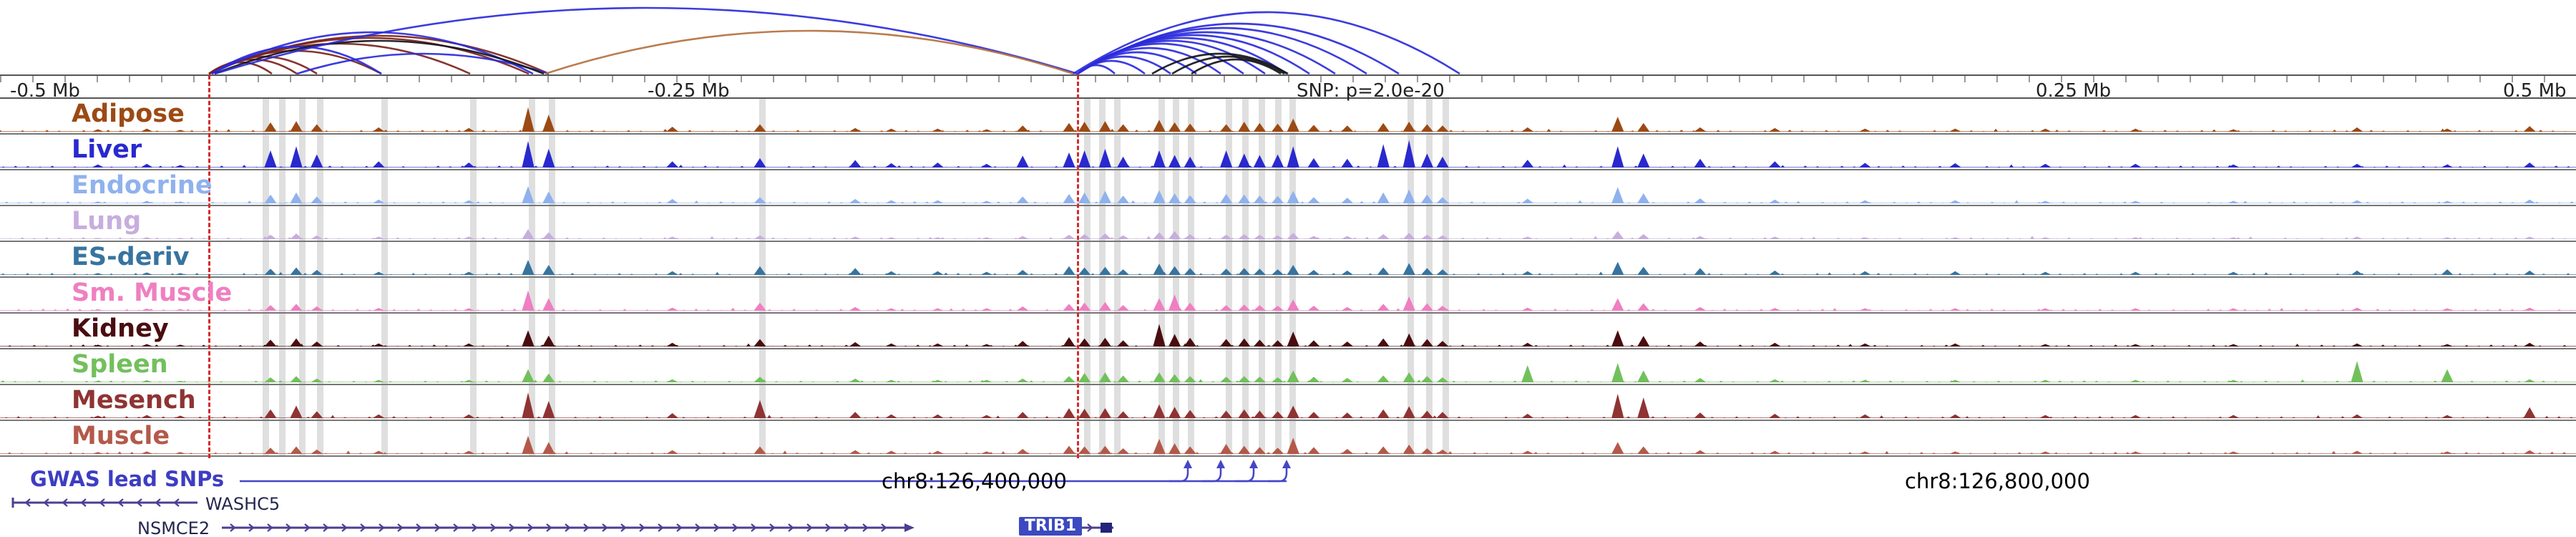 The height and width of the screenshot is (537, 2576). I want to click on signal-path-spleen, so click(1288, 371).